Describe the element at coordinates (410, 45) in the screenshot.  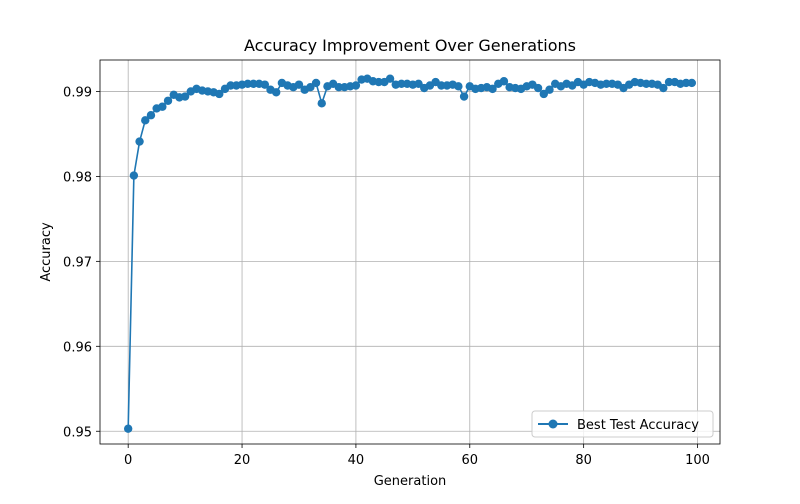
I see `chart-title: Accuracy Improvement Over Generations` at that location.